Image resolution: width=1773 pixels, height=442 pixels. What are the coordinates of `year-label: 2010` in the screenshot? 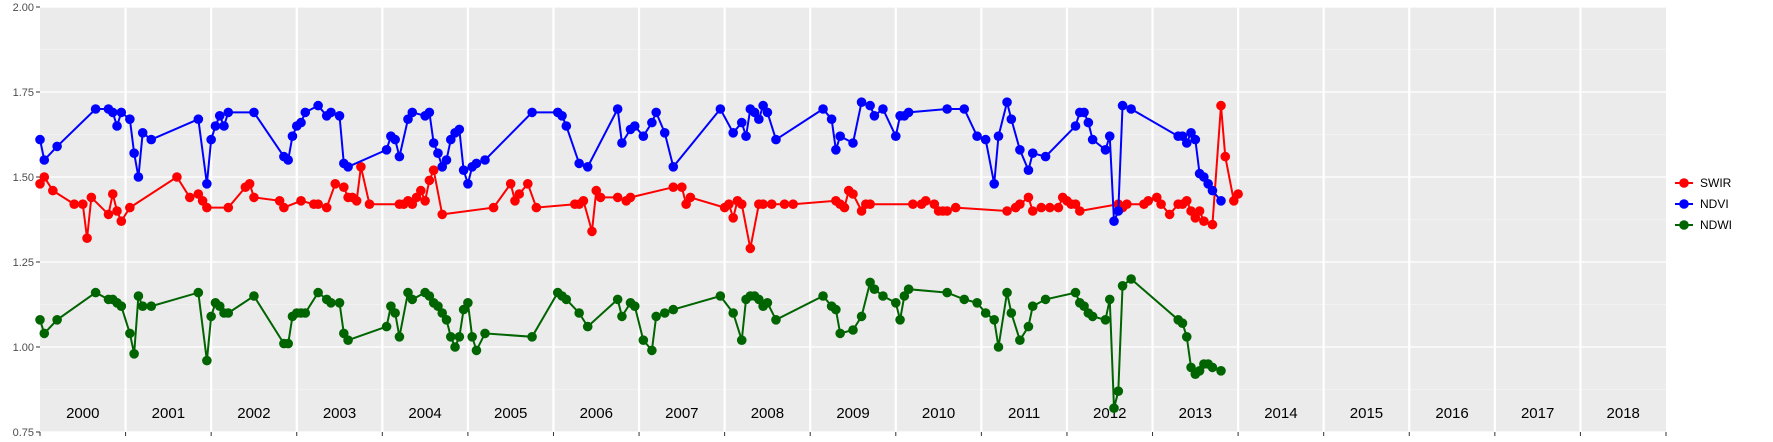 It's located at (938, 413).